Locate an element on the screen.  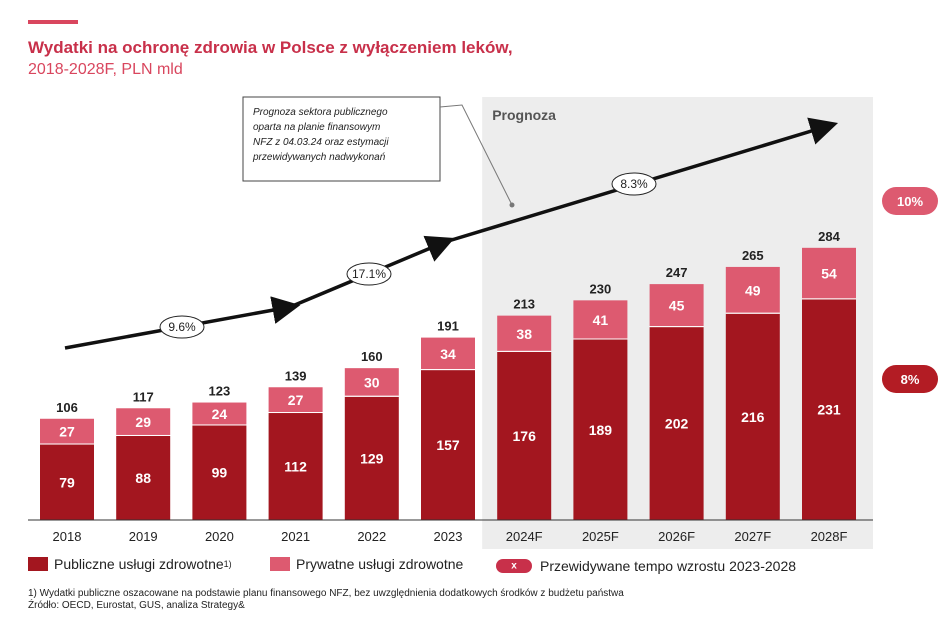
data-label-total: 160 is located at coordinates (372, 356).